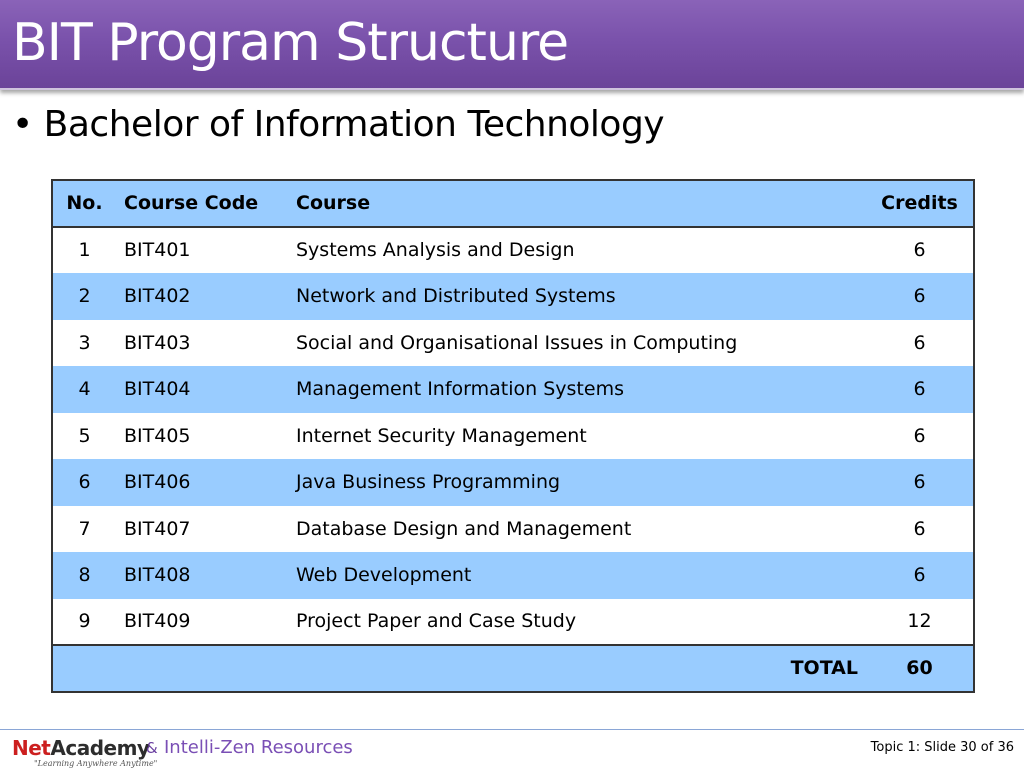  I want to click on row-code: BIT406, so click(157, 482).